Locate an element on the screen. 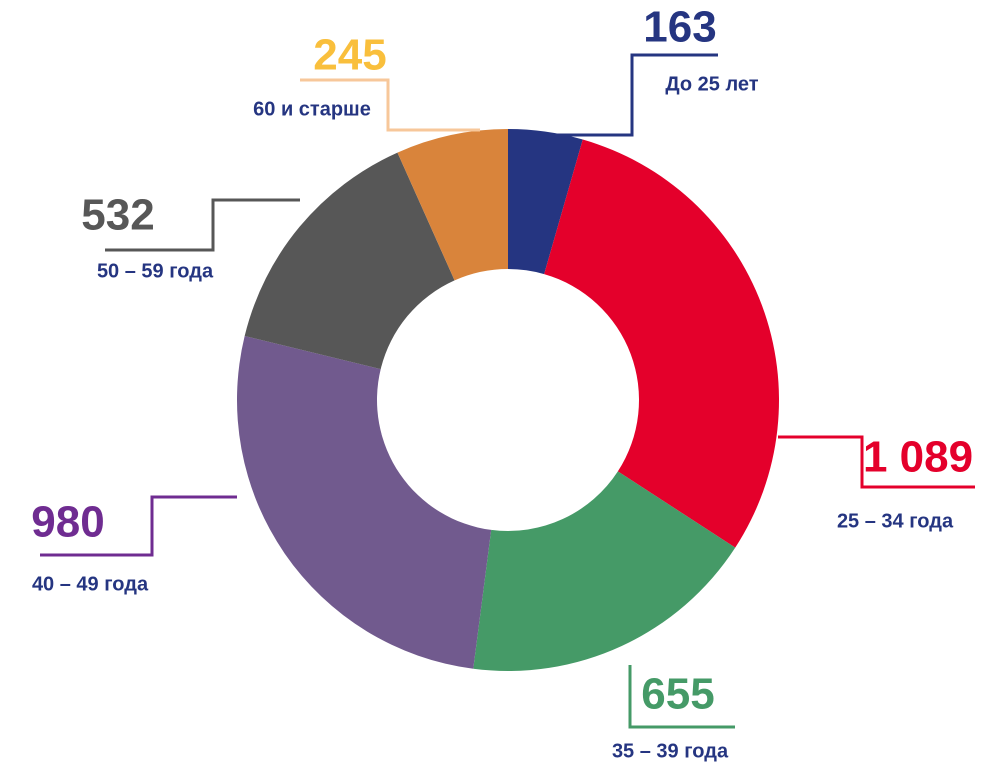 The height and width of the screenshot is (769, 992). value-label: 532 is located at coordinates (117, 215).